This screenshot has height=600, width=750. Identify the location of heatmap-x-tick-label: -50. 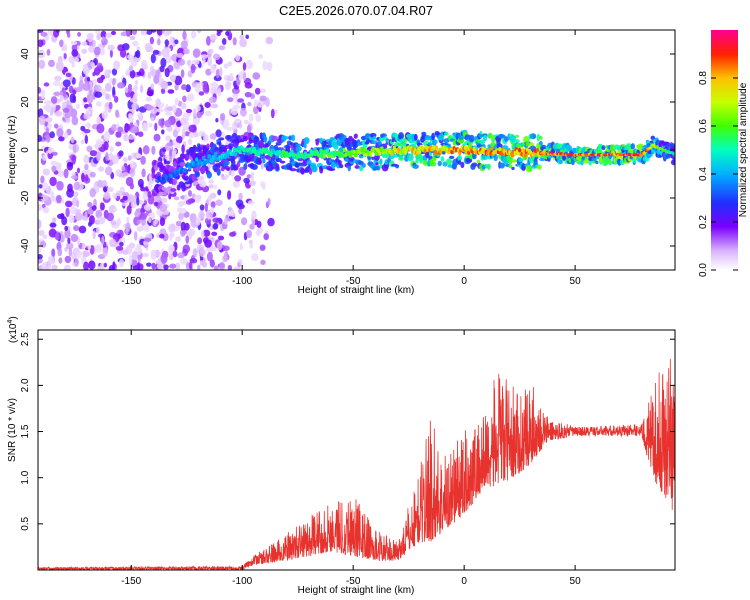
(353, 281).